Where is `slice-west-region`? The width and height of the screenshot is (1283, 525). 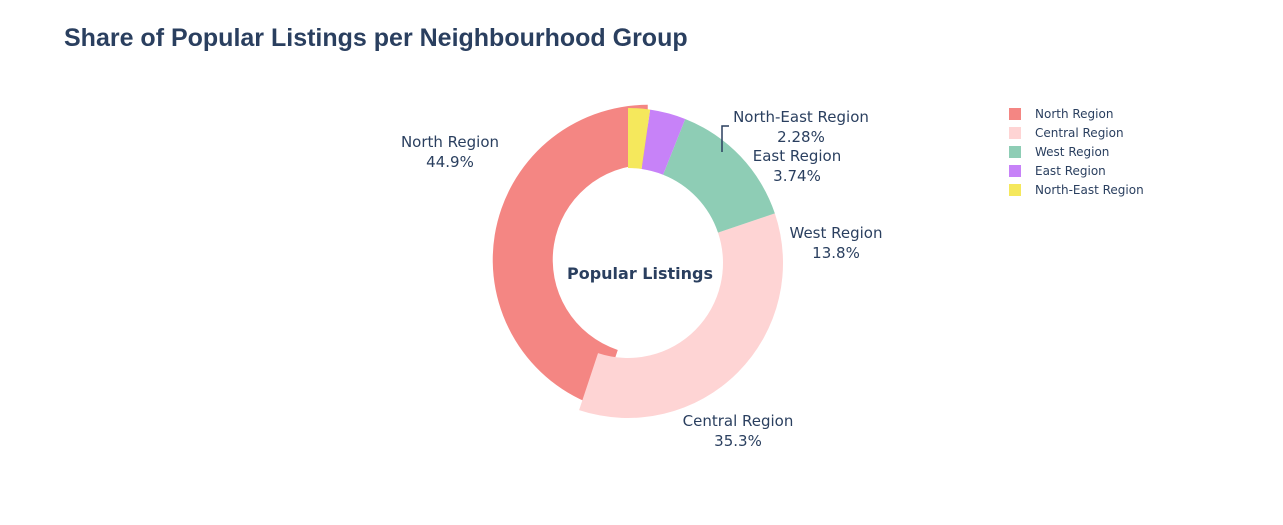
slice-west-region is located at coordinates (719, 175).